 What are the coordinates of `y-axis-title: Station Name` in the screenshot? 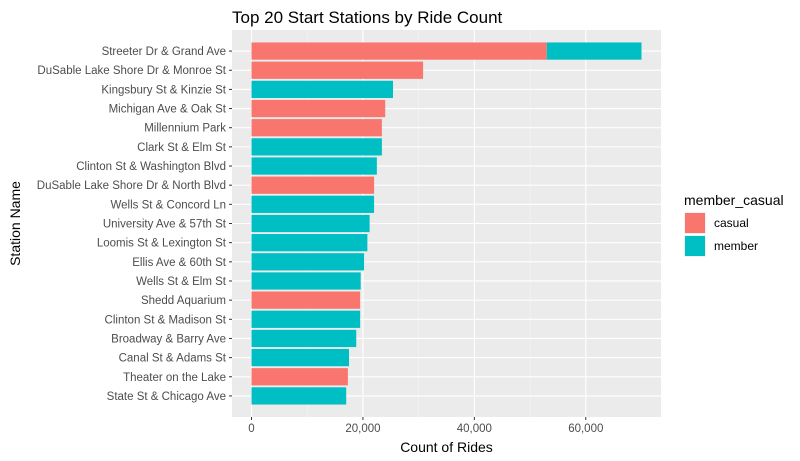 It's located at (15, 223).